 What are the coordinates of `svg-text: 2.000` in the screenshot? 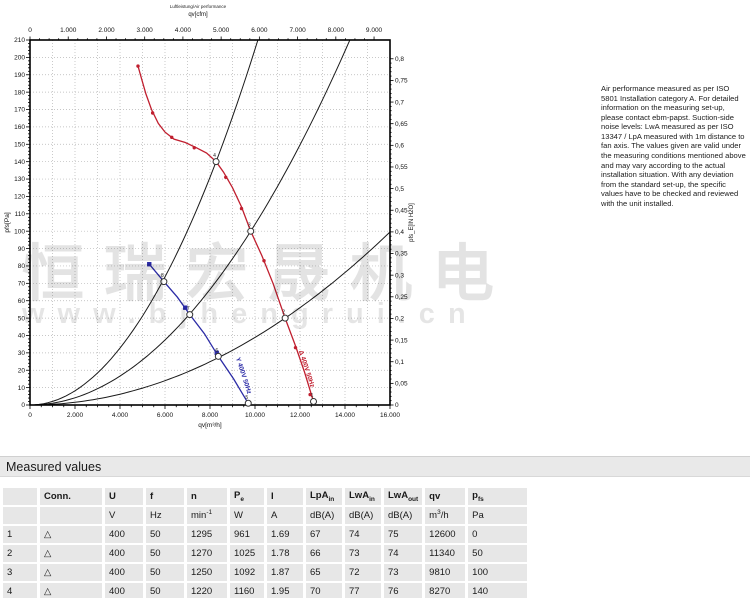 It's located at (75, 415).